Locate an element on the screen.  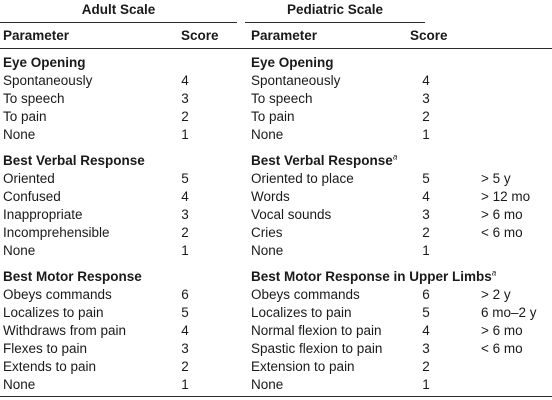
adult-section-heading: Eye Opening is located at coordinates (44, 62).